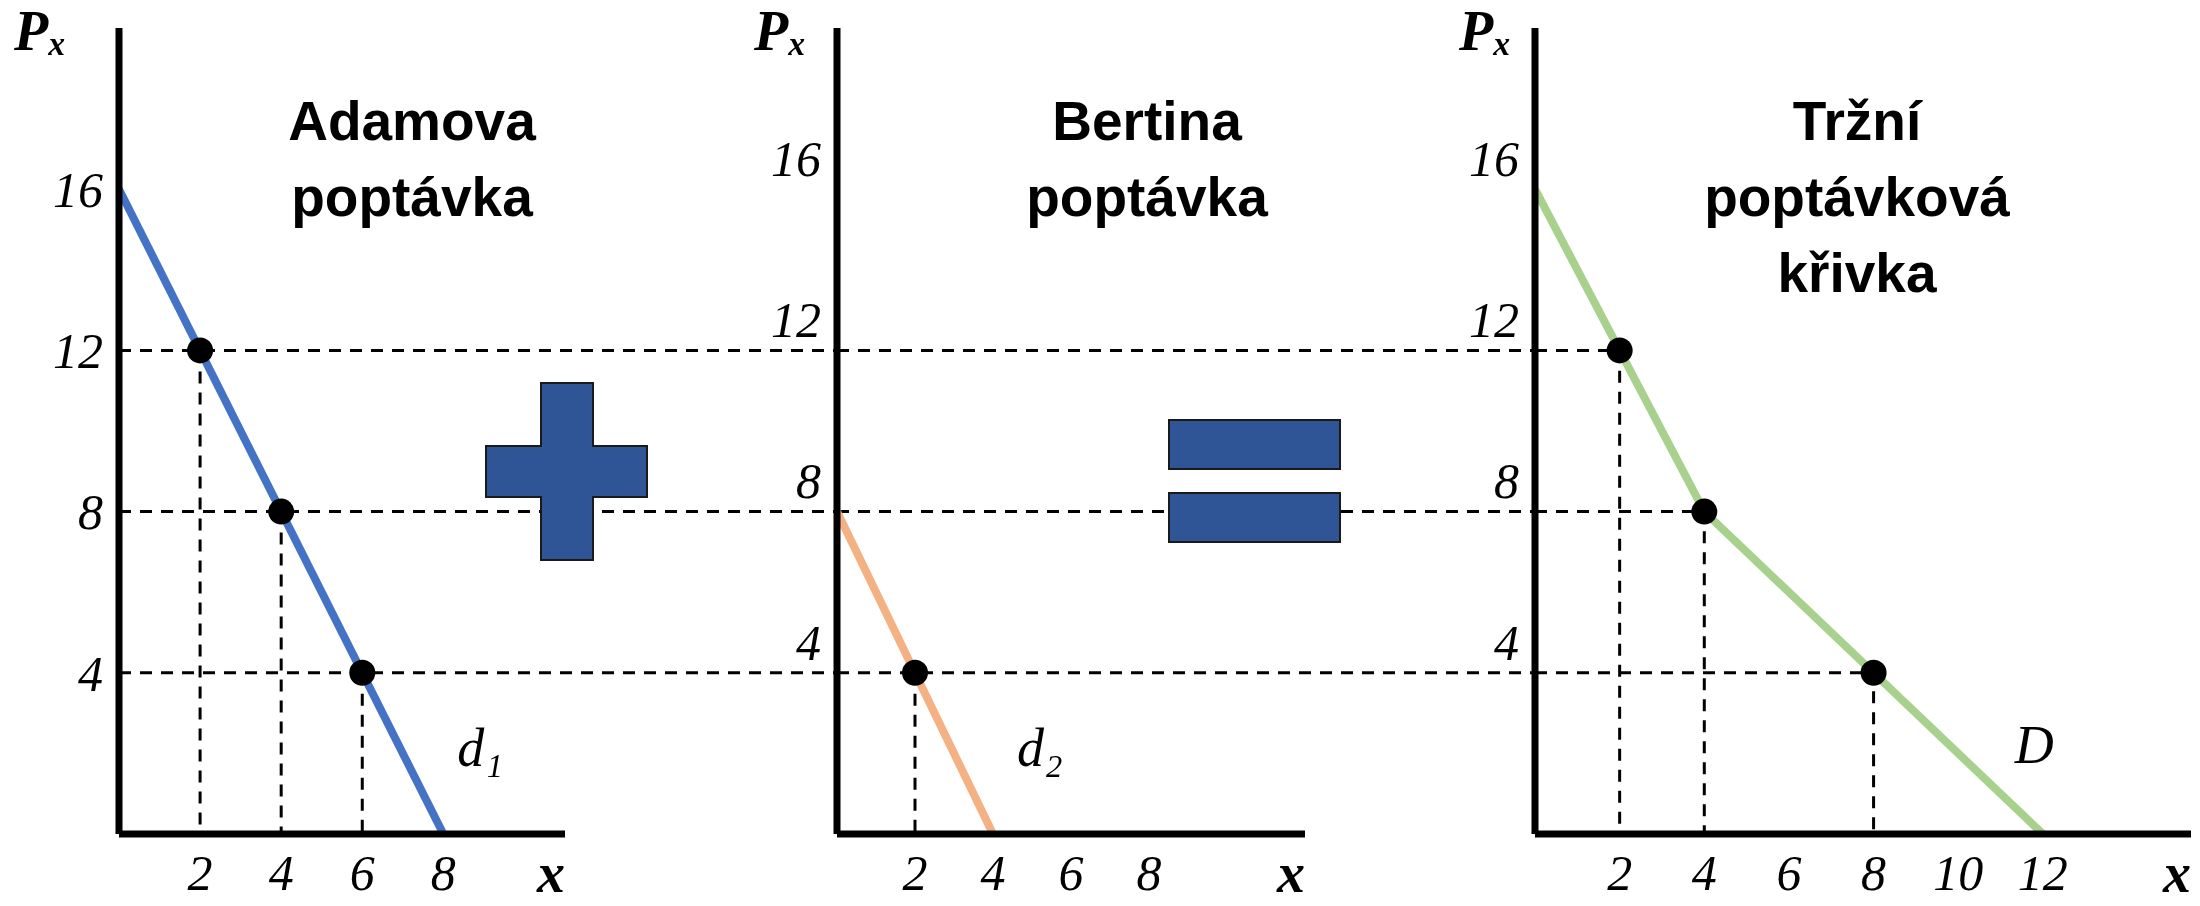  I want to click on series-label: d₁, so click(480, 748).